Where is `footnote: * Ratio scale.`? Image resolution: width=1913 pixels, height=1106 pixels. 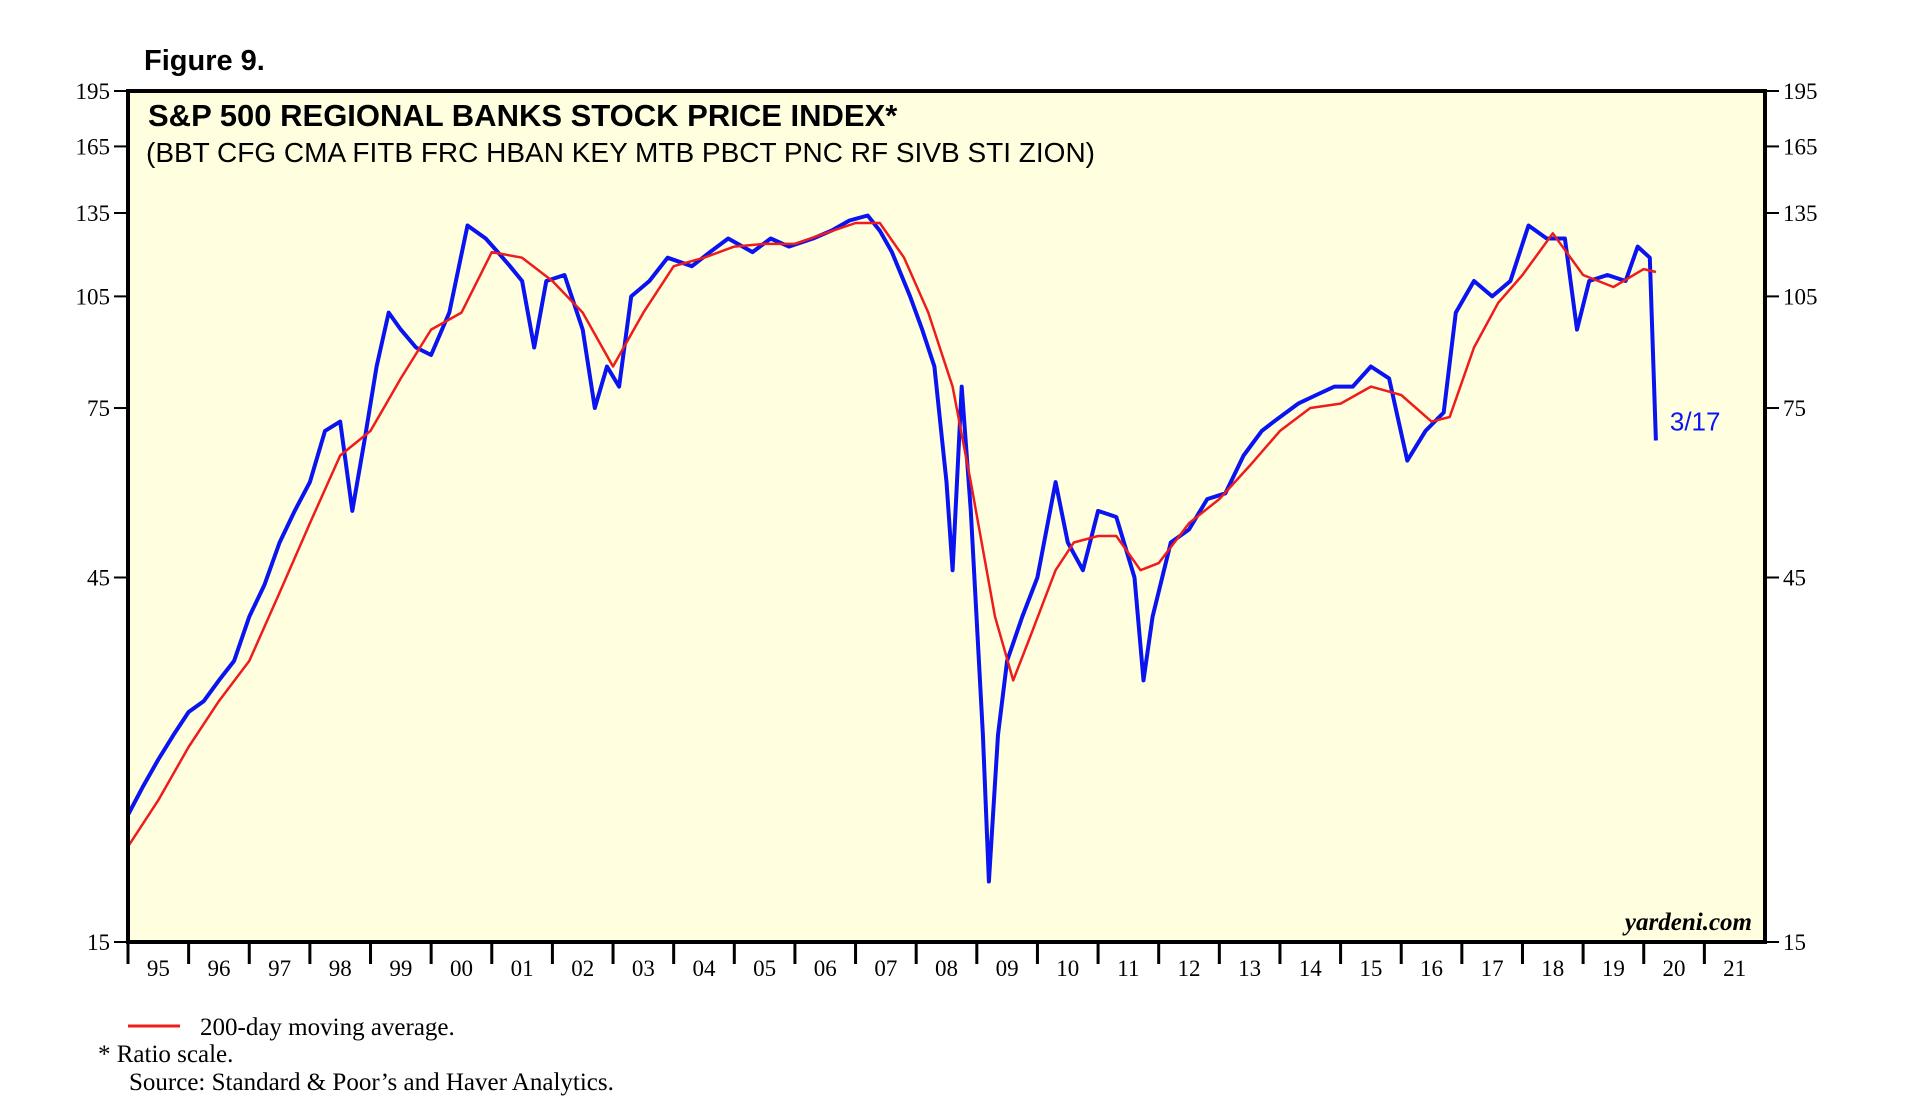 footnote: * Ratio scale. is located at coordinates (165, 1054).